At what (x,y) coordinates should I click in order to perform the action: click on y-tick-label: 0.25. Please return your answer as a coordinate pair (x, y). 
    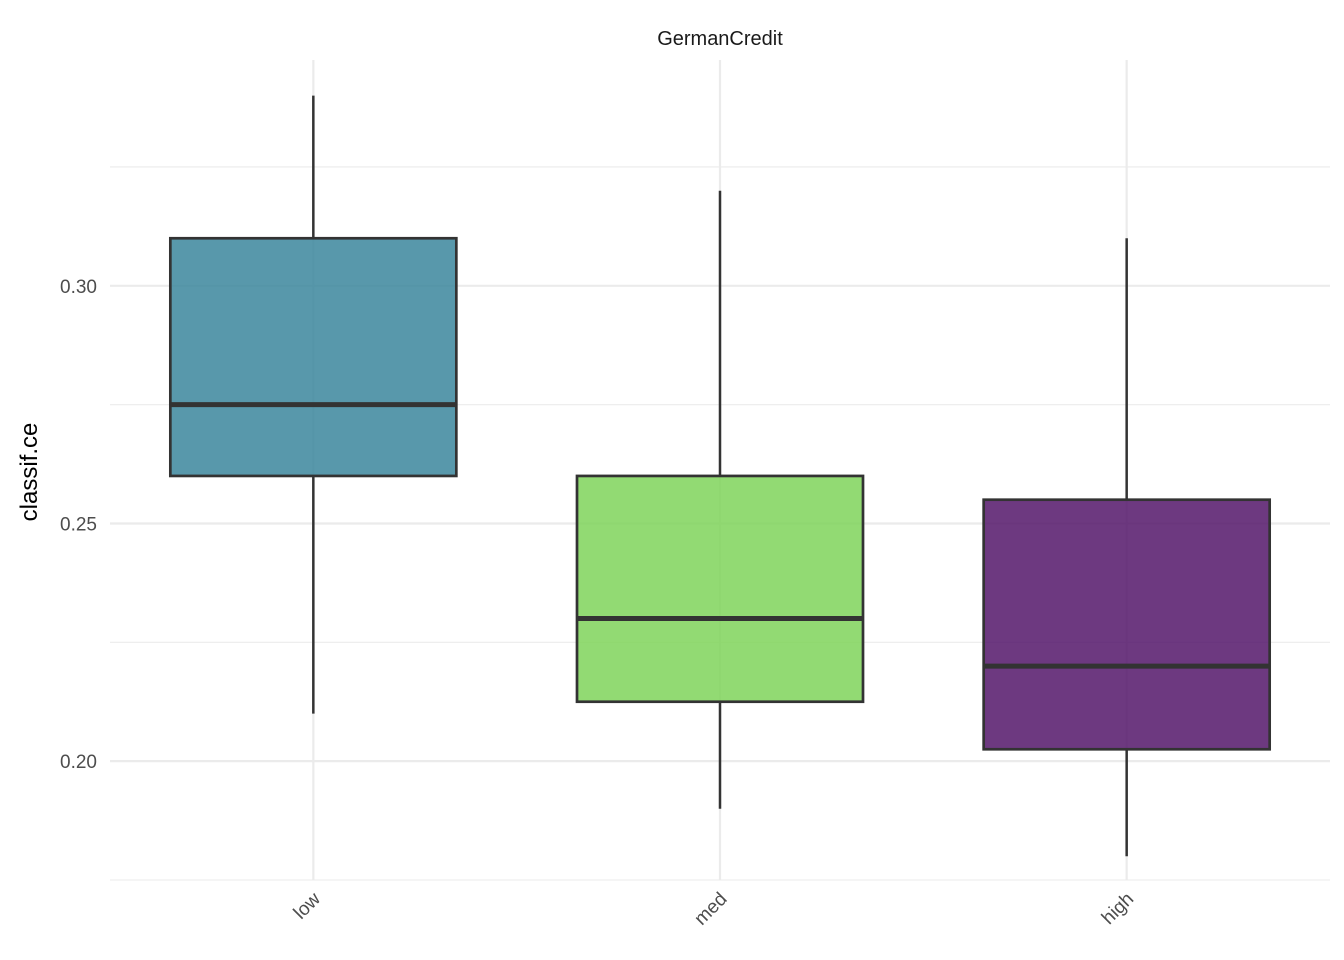
    Looking at the image, I should click on (78, 524).